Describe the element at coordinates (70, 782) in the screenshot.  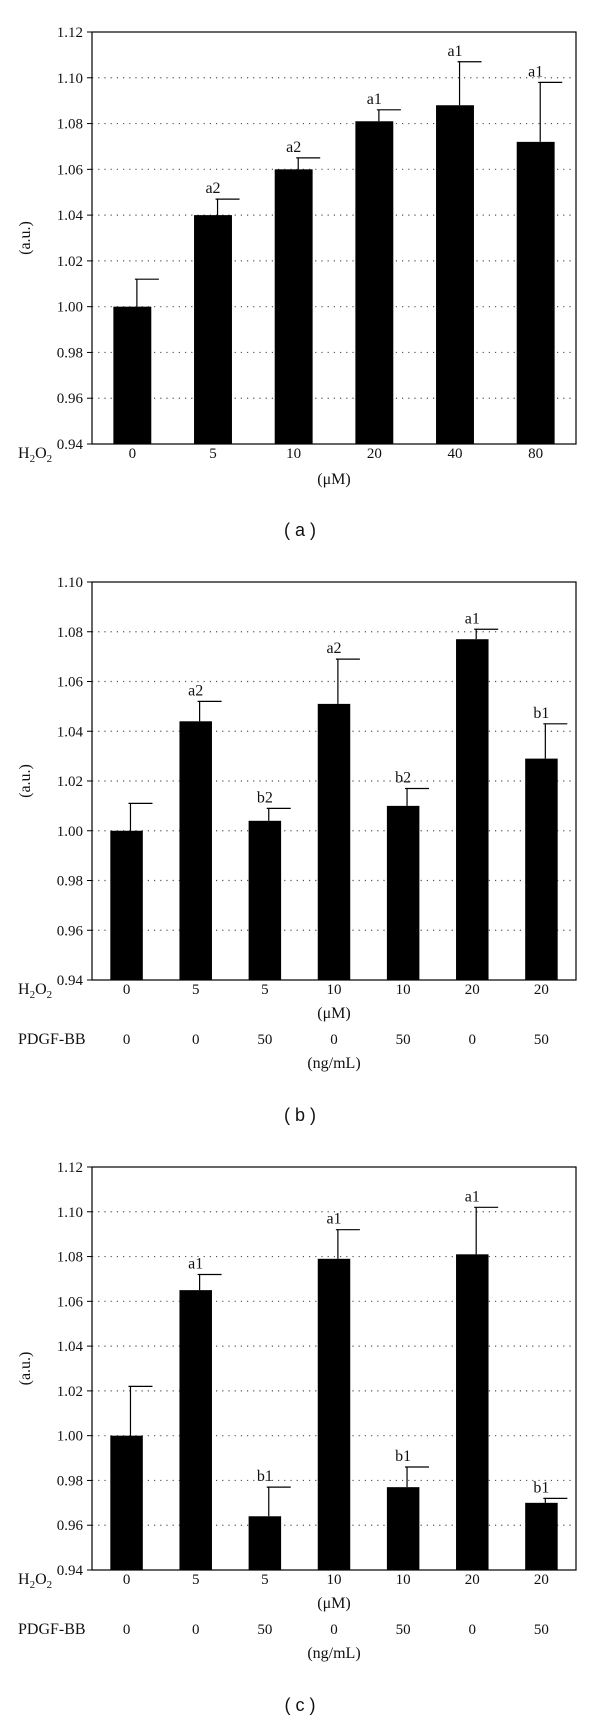
I see `y-tick-label: 1.02` at that location.